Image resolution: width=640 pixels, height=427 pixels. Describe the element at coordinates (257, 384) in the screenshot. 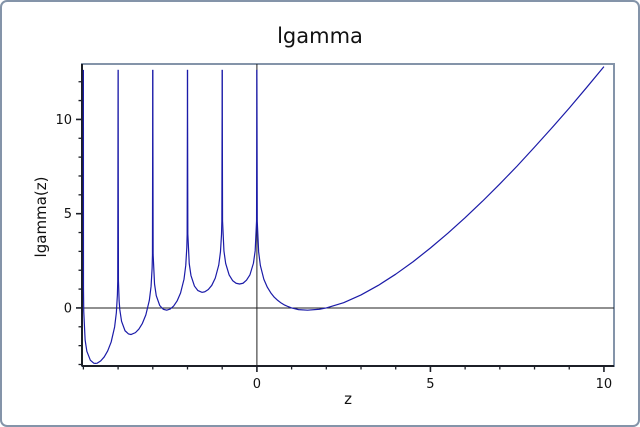

I see `x-tick-label: 0` at that location.